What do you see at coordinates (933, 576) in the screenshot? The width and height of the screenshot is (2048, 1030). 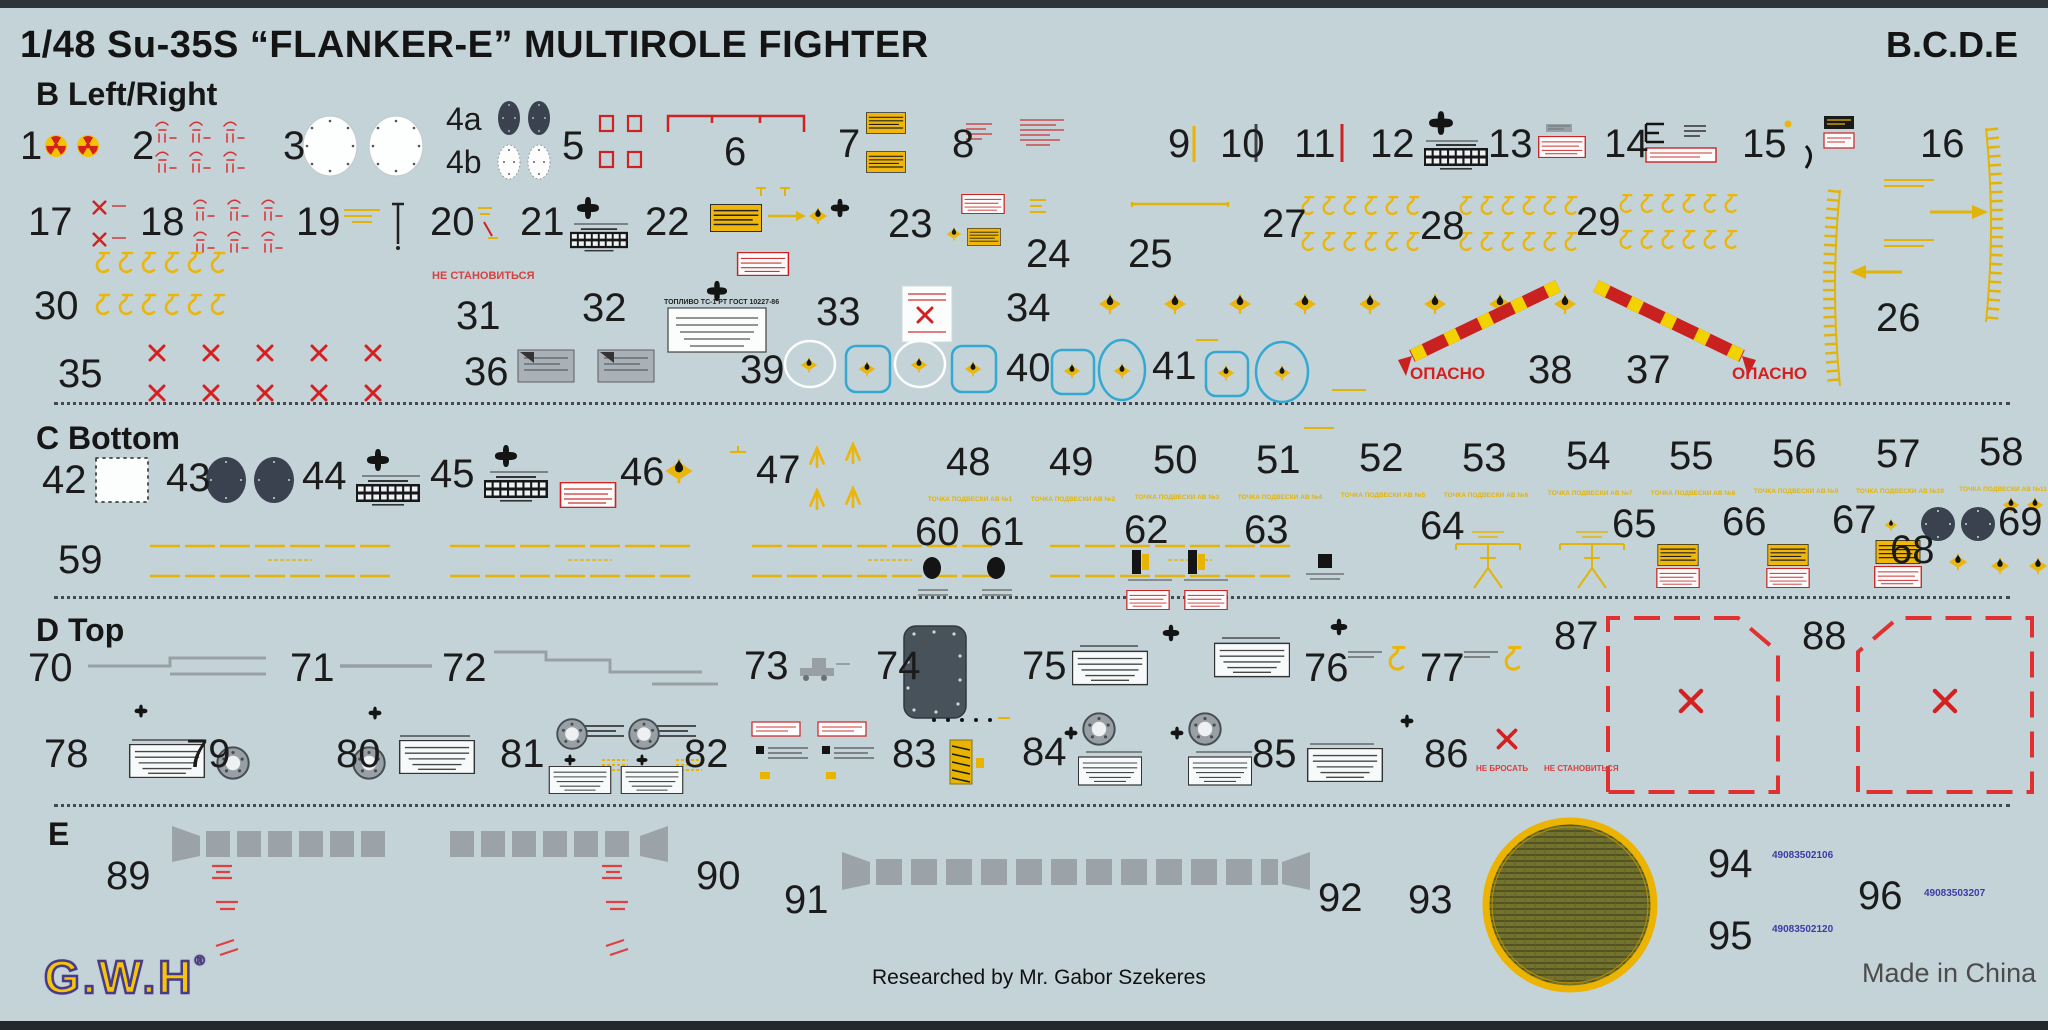 I see `art-60-oil-point` at bounding box center [933, 576].